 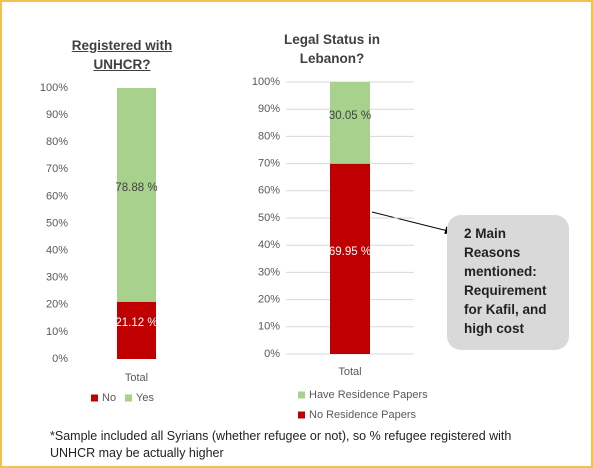 What do you see at coordinates (350, 115) in the screenshot?
I see `value-label: 30.05 %` at bounding box center [350, 115].